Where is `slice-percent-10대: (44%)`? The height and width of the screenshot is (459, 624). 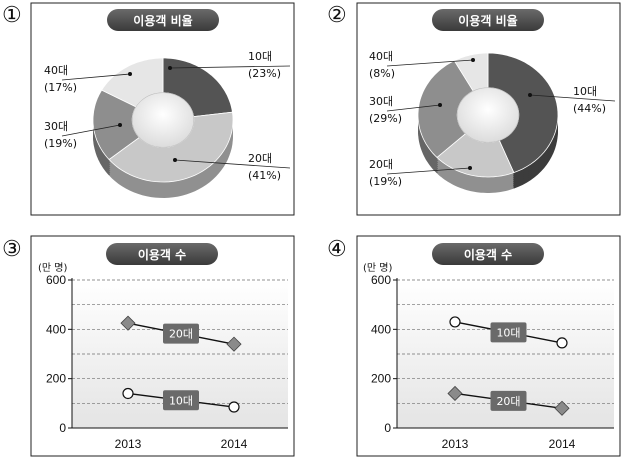 slice-percent-10대: (44%) is located at coordinates (589, 108).